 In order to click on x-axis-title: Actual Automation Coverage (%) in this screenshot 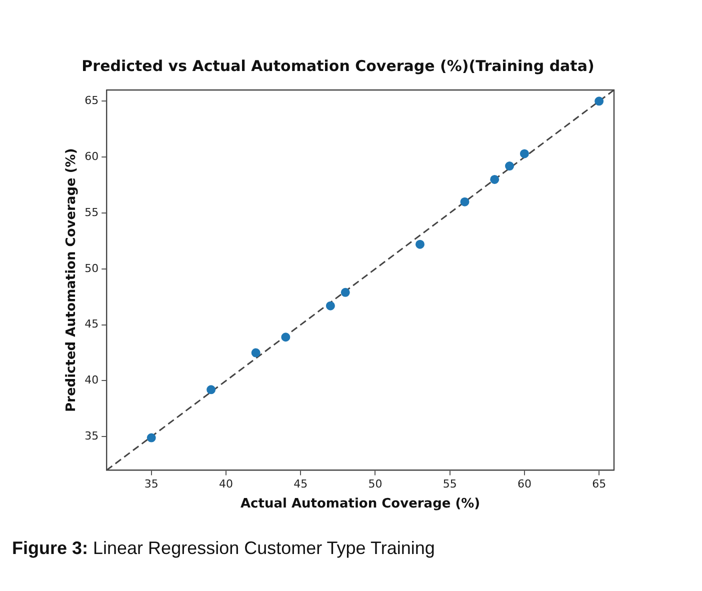, I will do `click(360, 504)`.